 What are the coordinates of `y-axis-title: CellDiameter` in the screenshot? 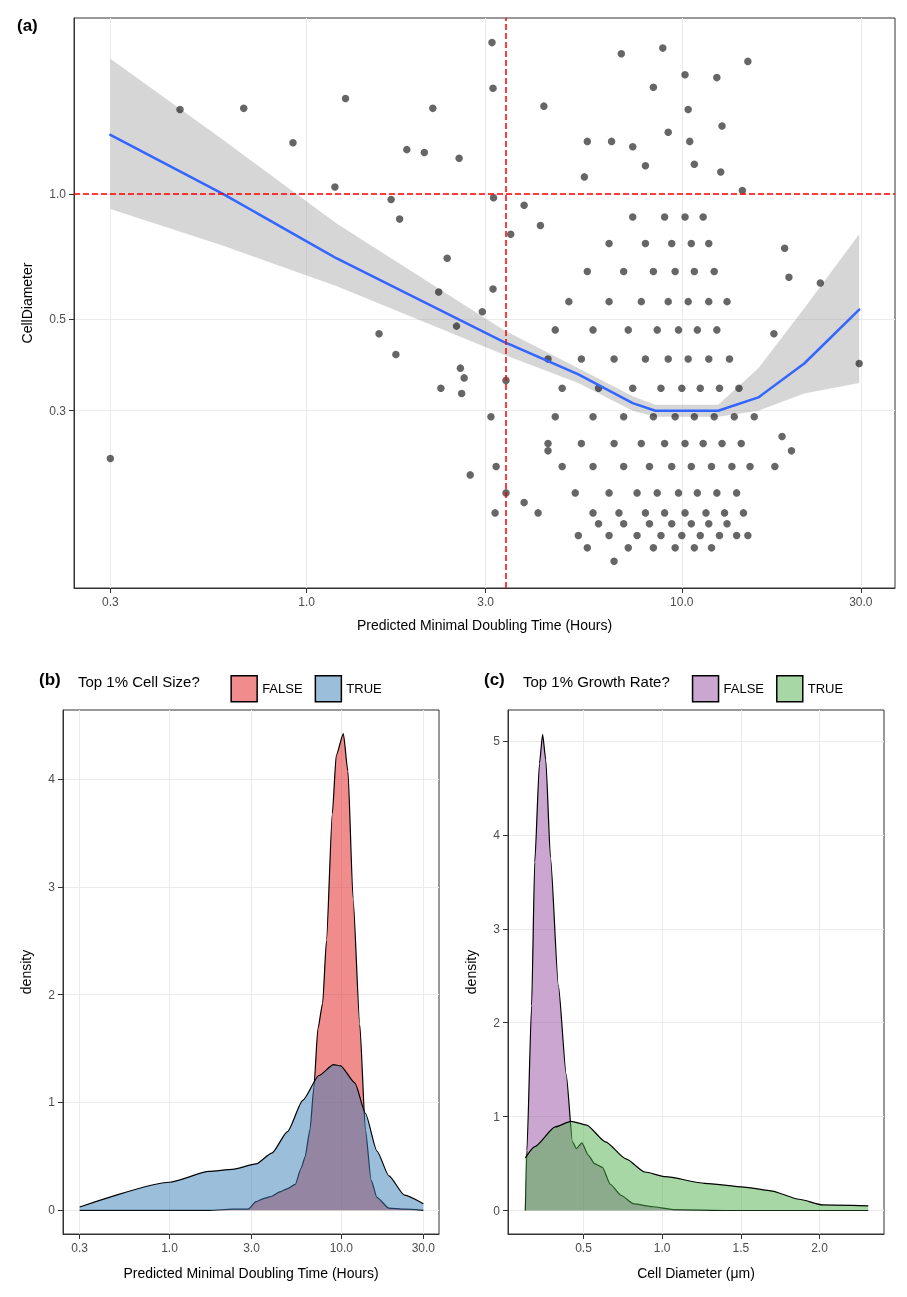 It's located at (27, 303).